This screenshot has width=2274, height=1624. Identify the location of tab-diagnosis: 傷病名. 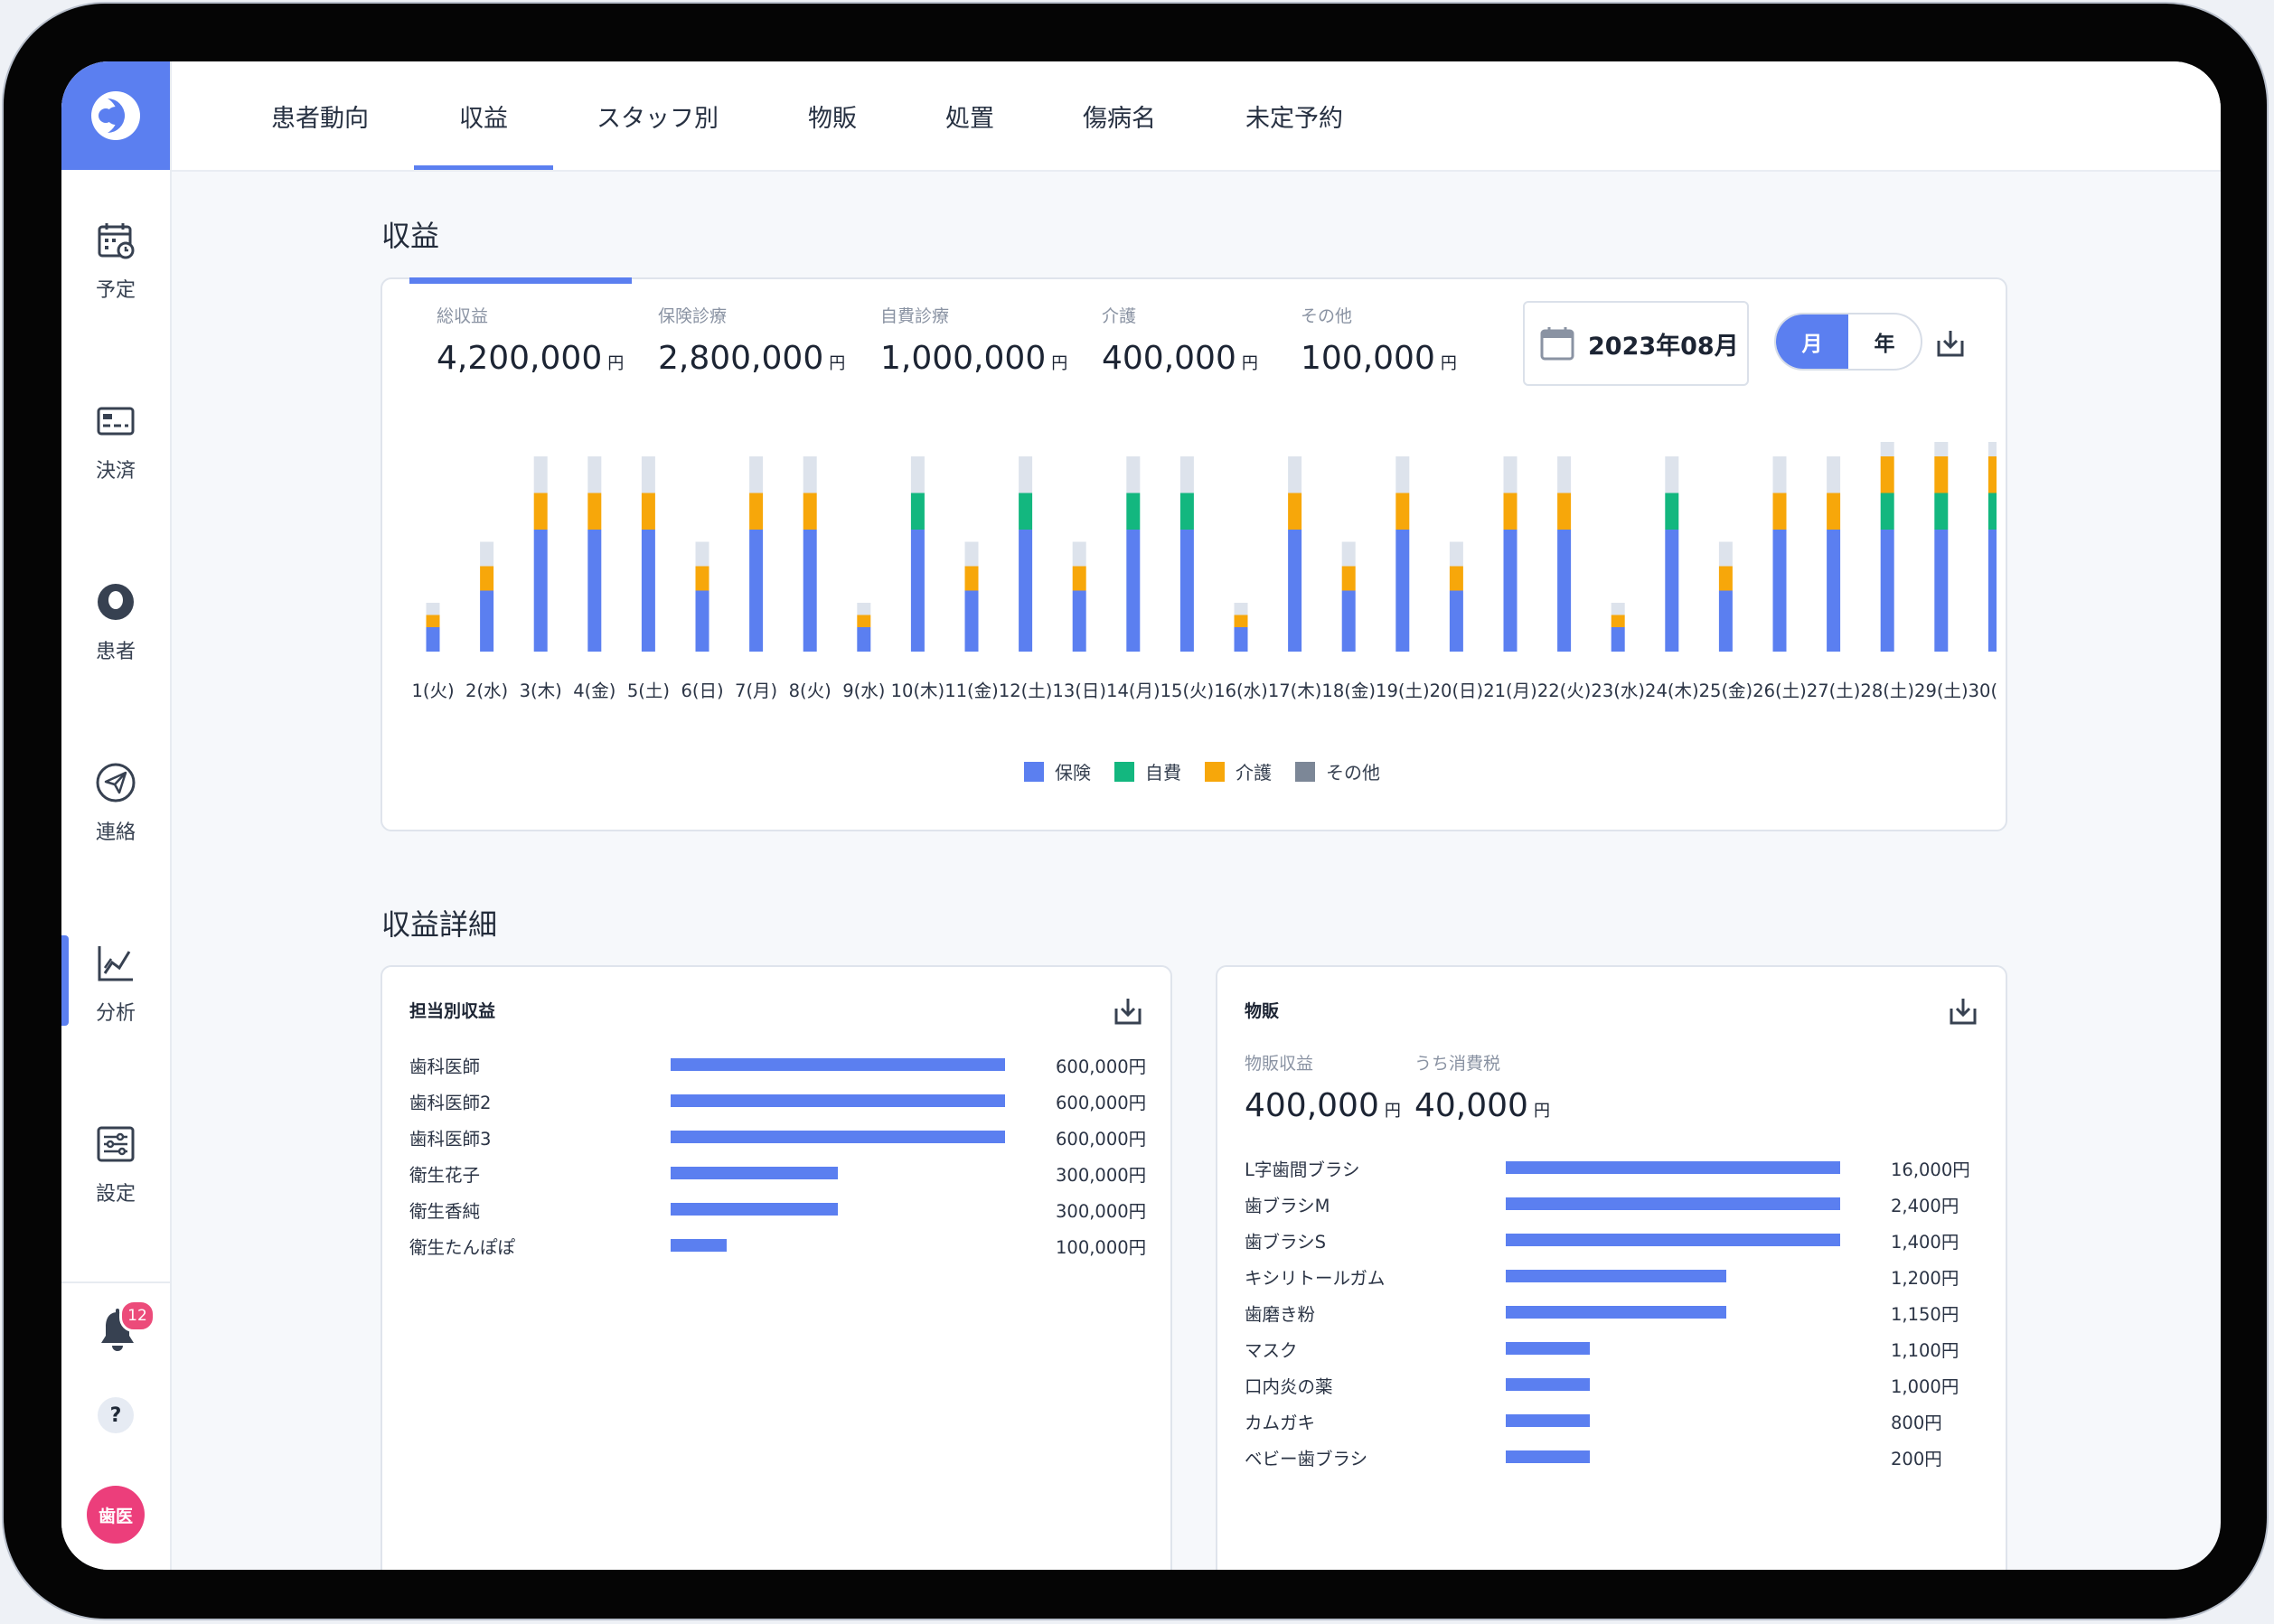
(1119, 119).